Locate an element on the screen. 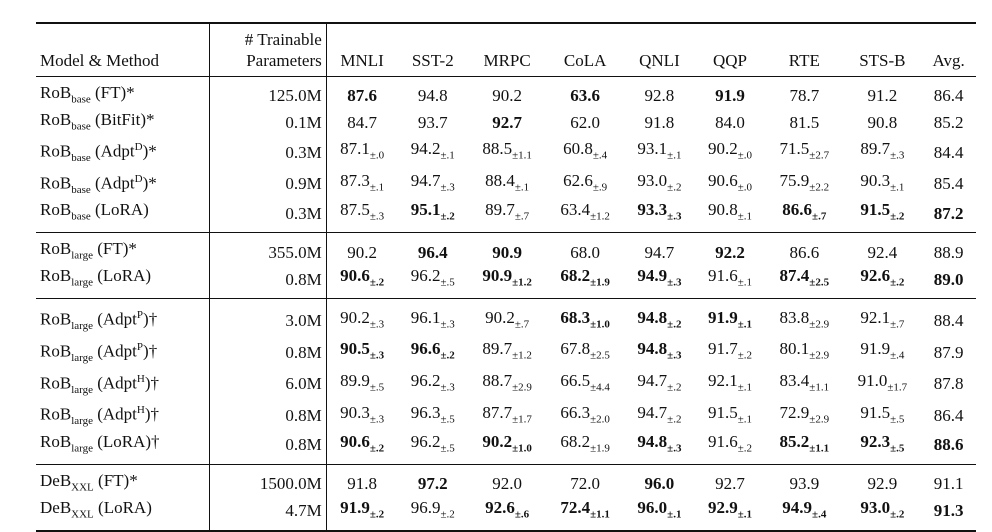 This screenshot has height=532, width=992. model-text: )* is located at coordinates (149, 183).